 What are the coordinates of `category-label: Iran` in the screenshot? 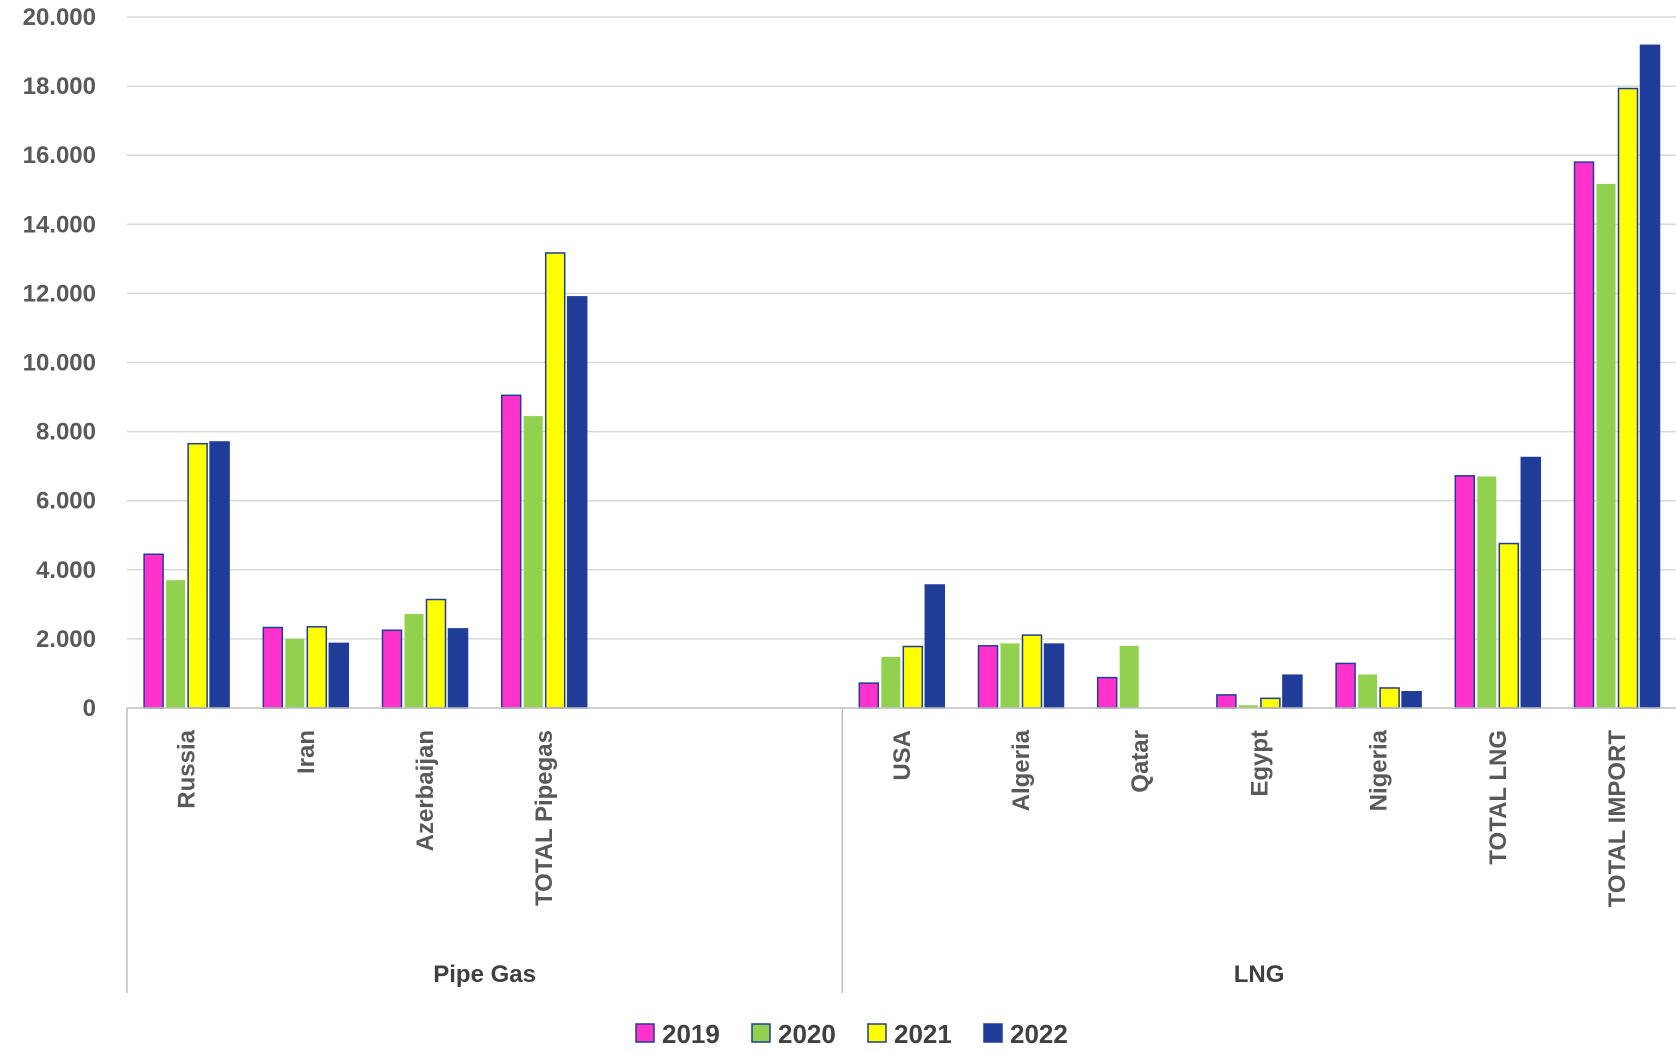 It's located at (306, 752).